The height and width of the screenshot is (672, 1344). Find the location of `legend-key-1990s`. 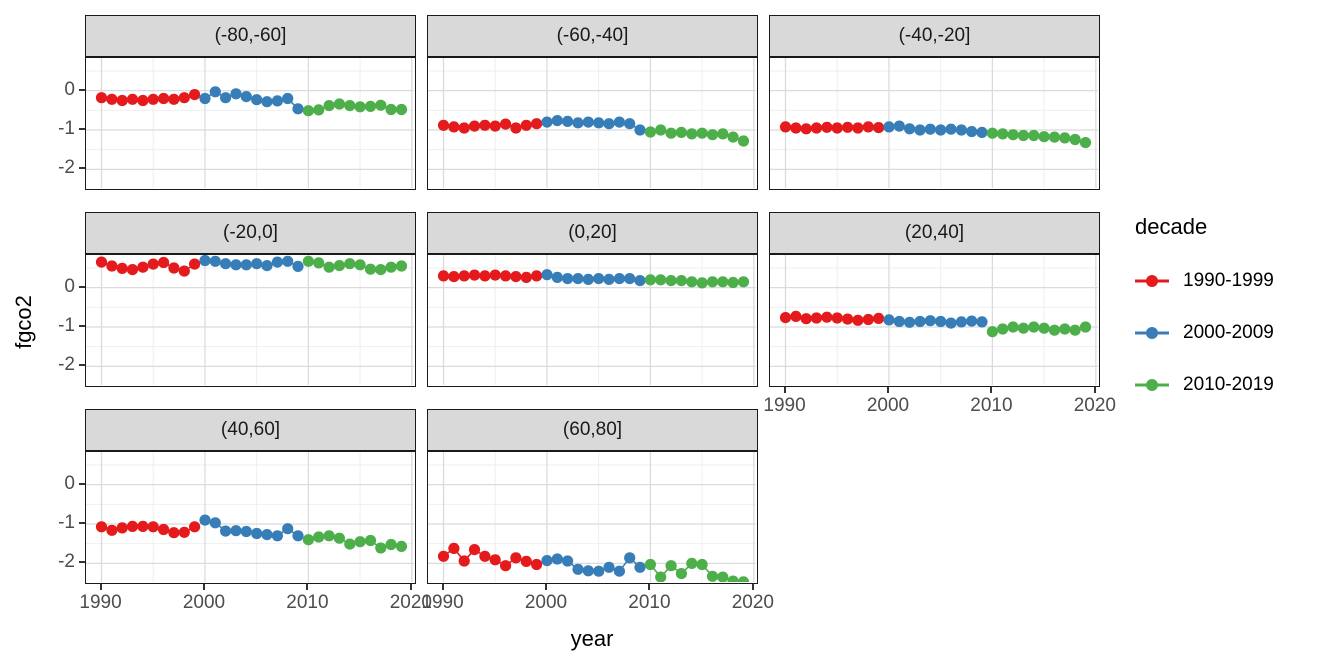

legend-key-1990s is located at coordinates (1152, 281).